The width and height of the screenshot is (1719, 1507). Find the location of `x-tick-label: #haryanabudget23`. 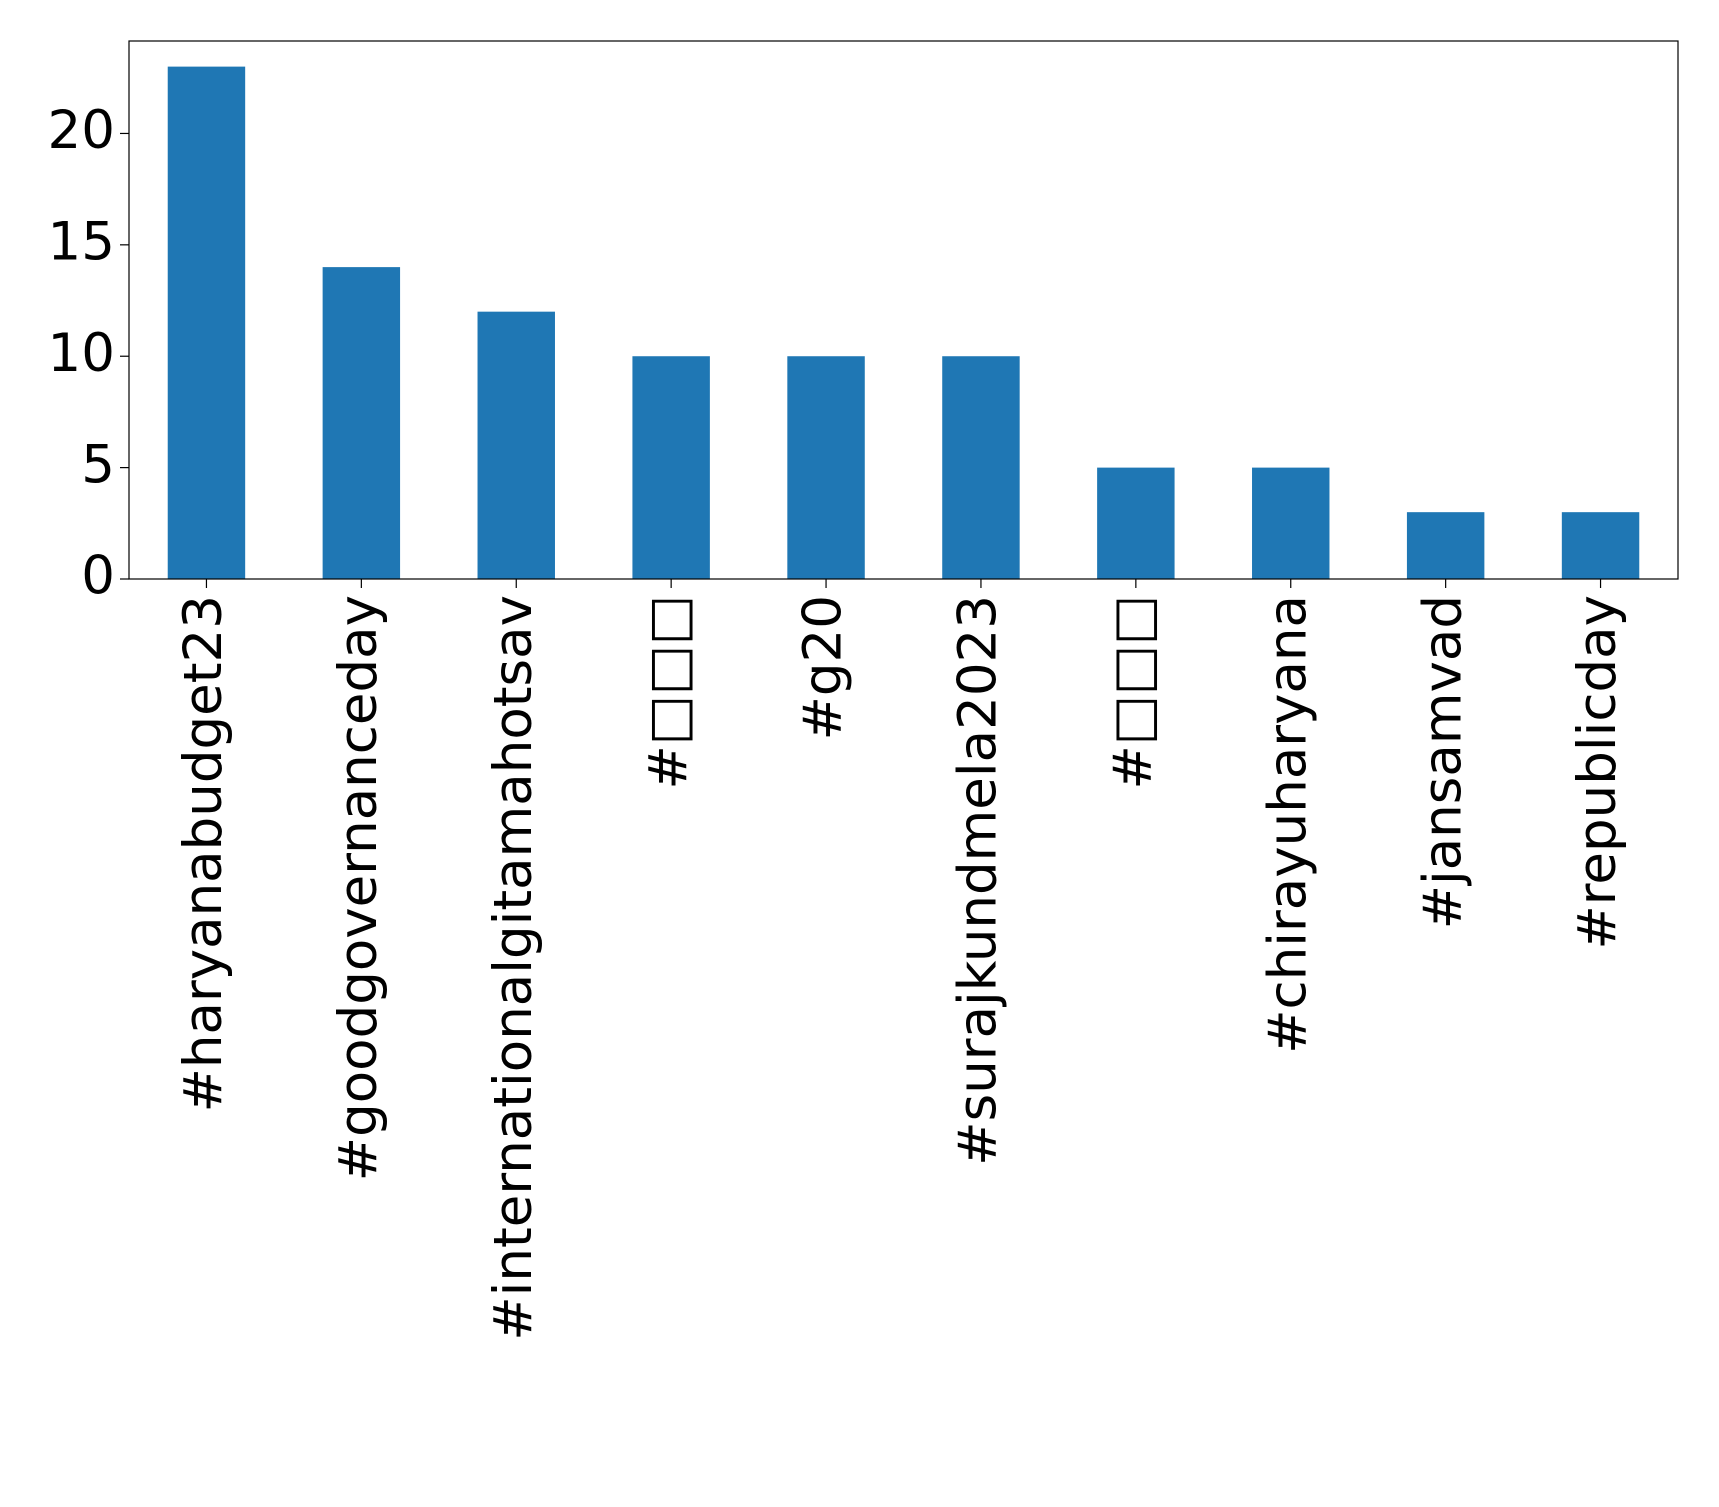

x-tick-label: #haryanabudget23 is located at coordinates (203, 854).